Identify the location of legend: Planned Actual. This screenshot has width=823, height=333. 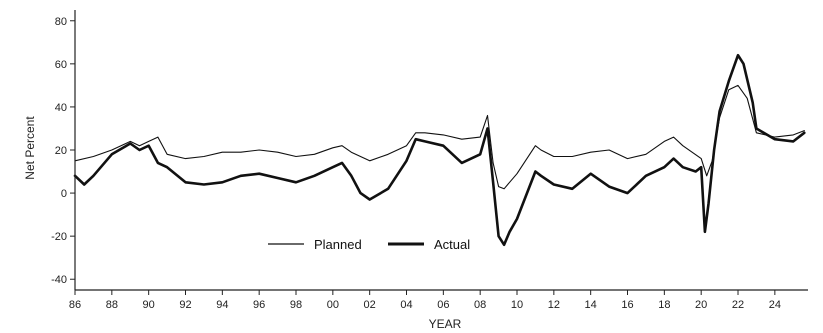
(369, 244).